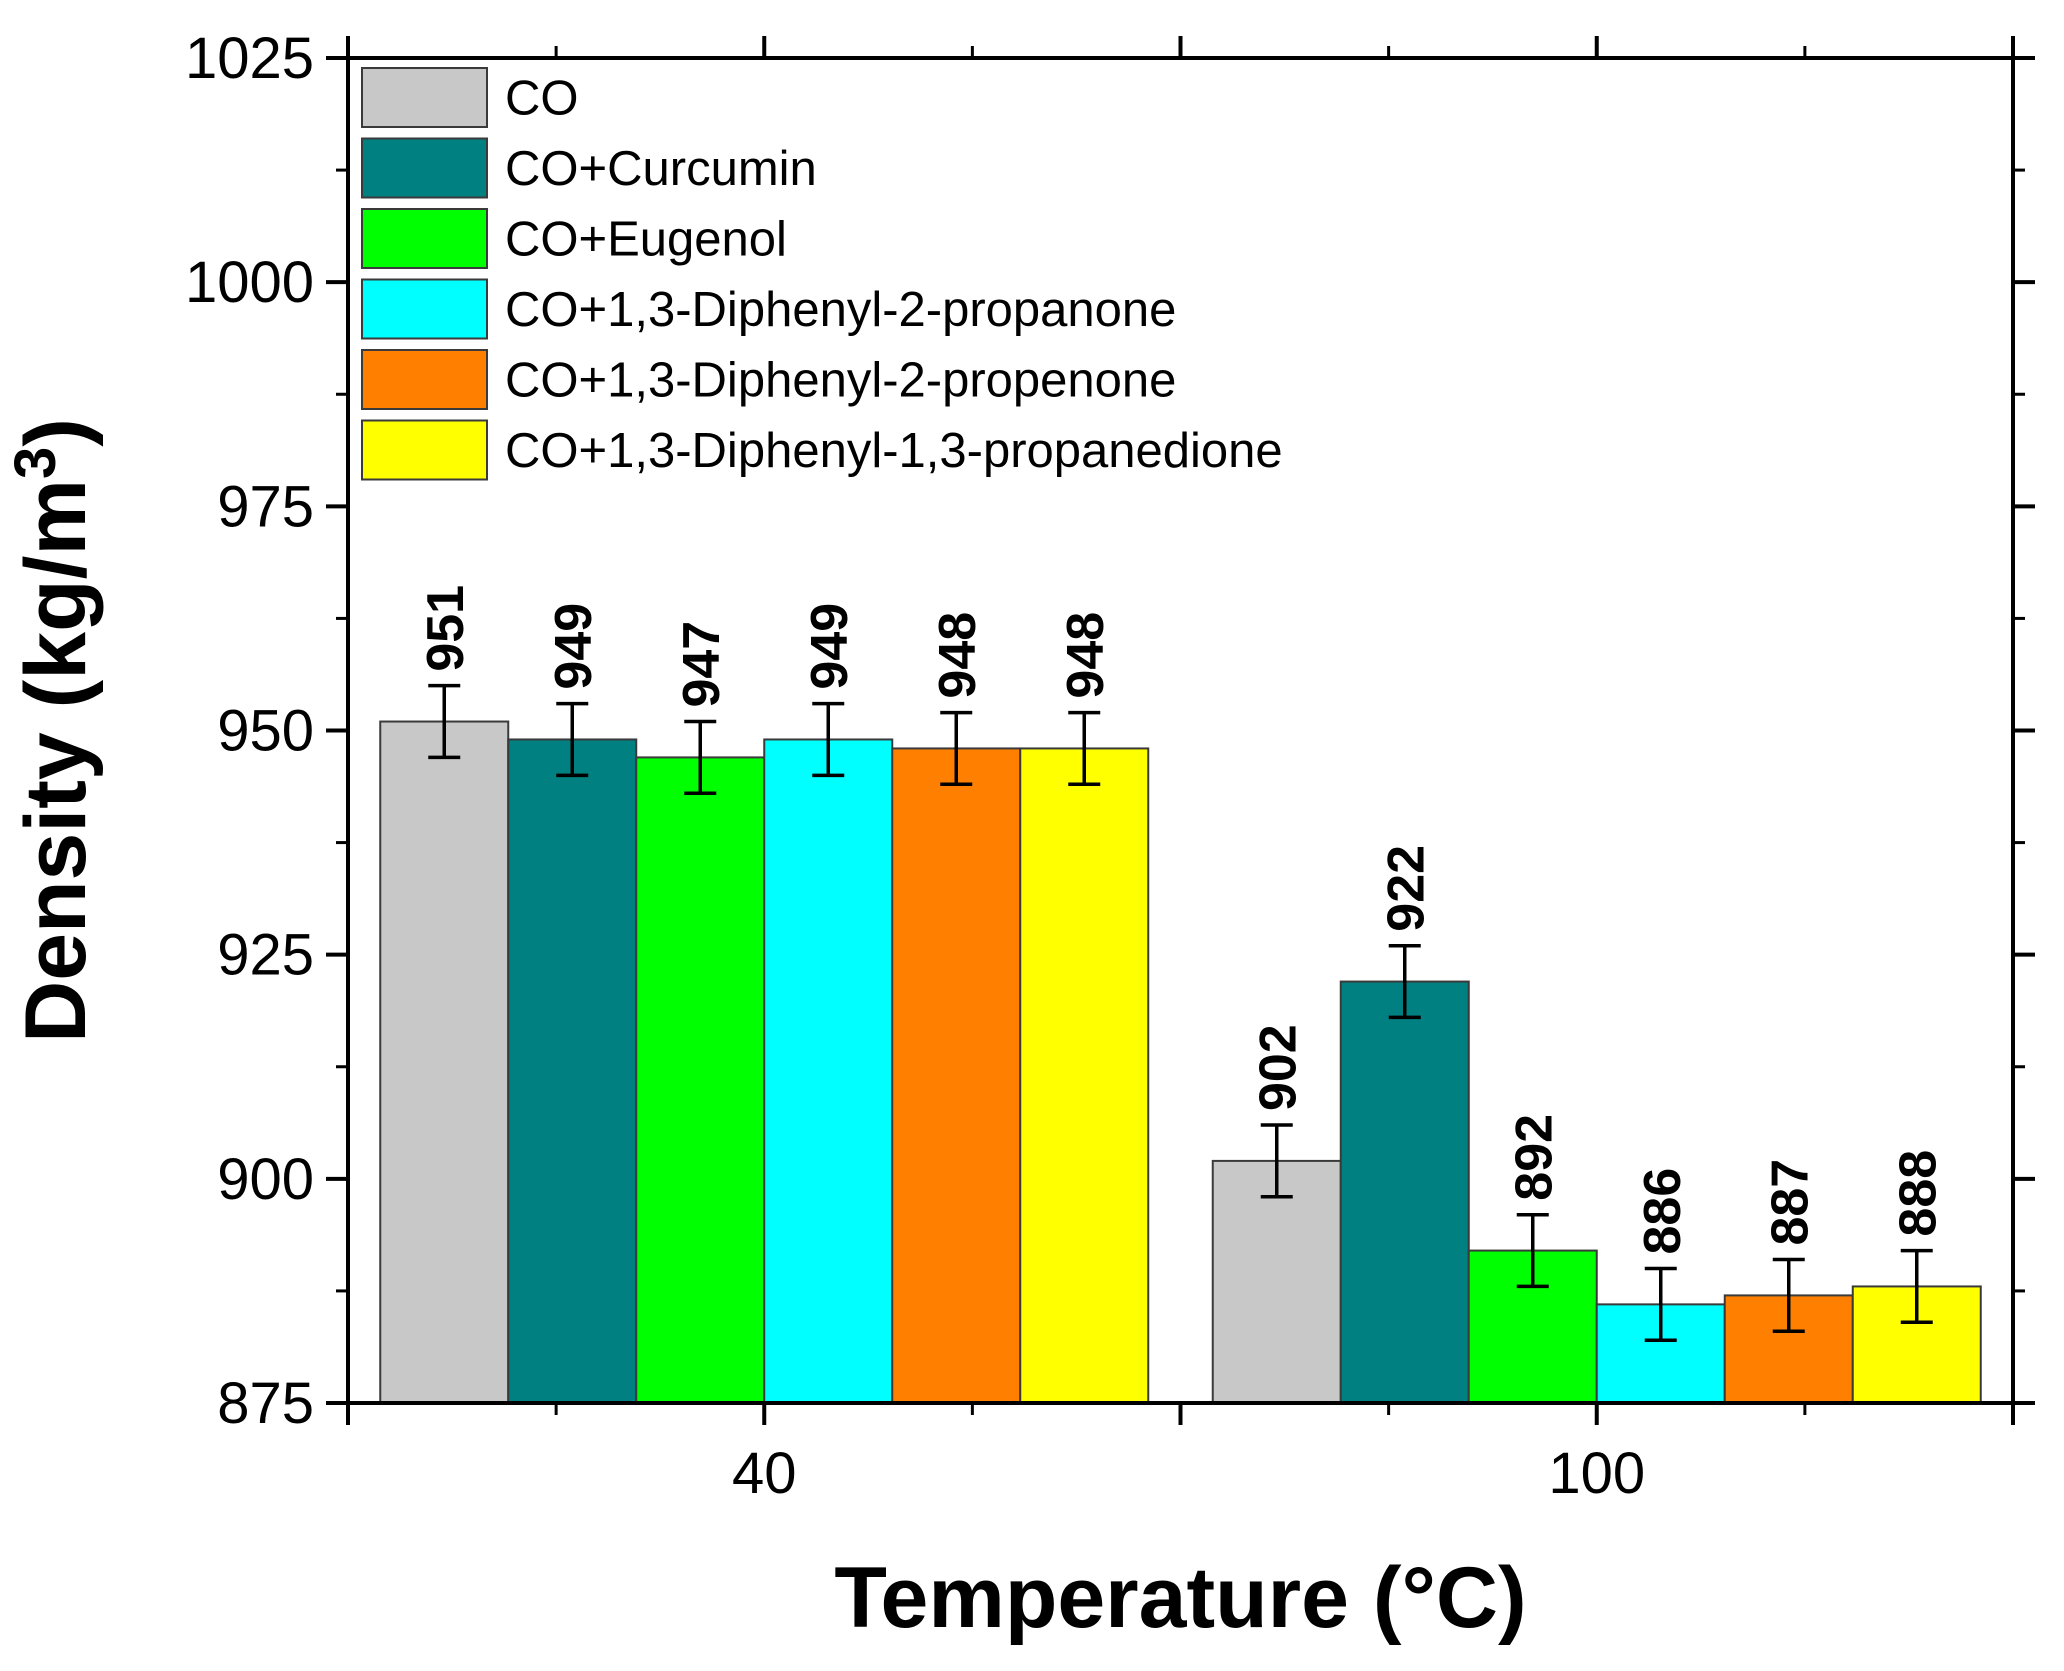 This screenshot has width=2064, height=1671. What do you see at coordinates (894, 451) in the screenshot?
I see `legend-label: CO+1,3-Diphenyl-1,3-propanedione` at bounding box center [894, 451].